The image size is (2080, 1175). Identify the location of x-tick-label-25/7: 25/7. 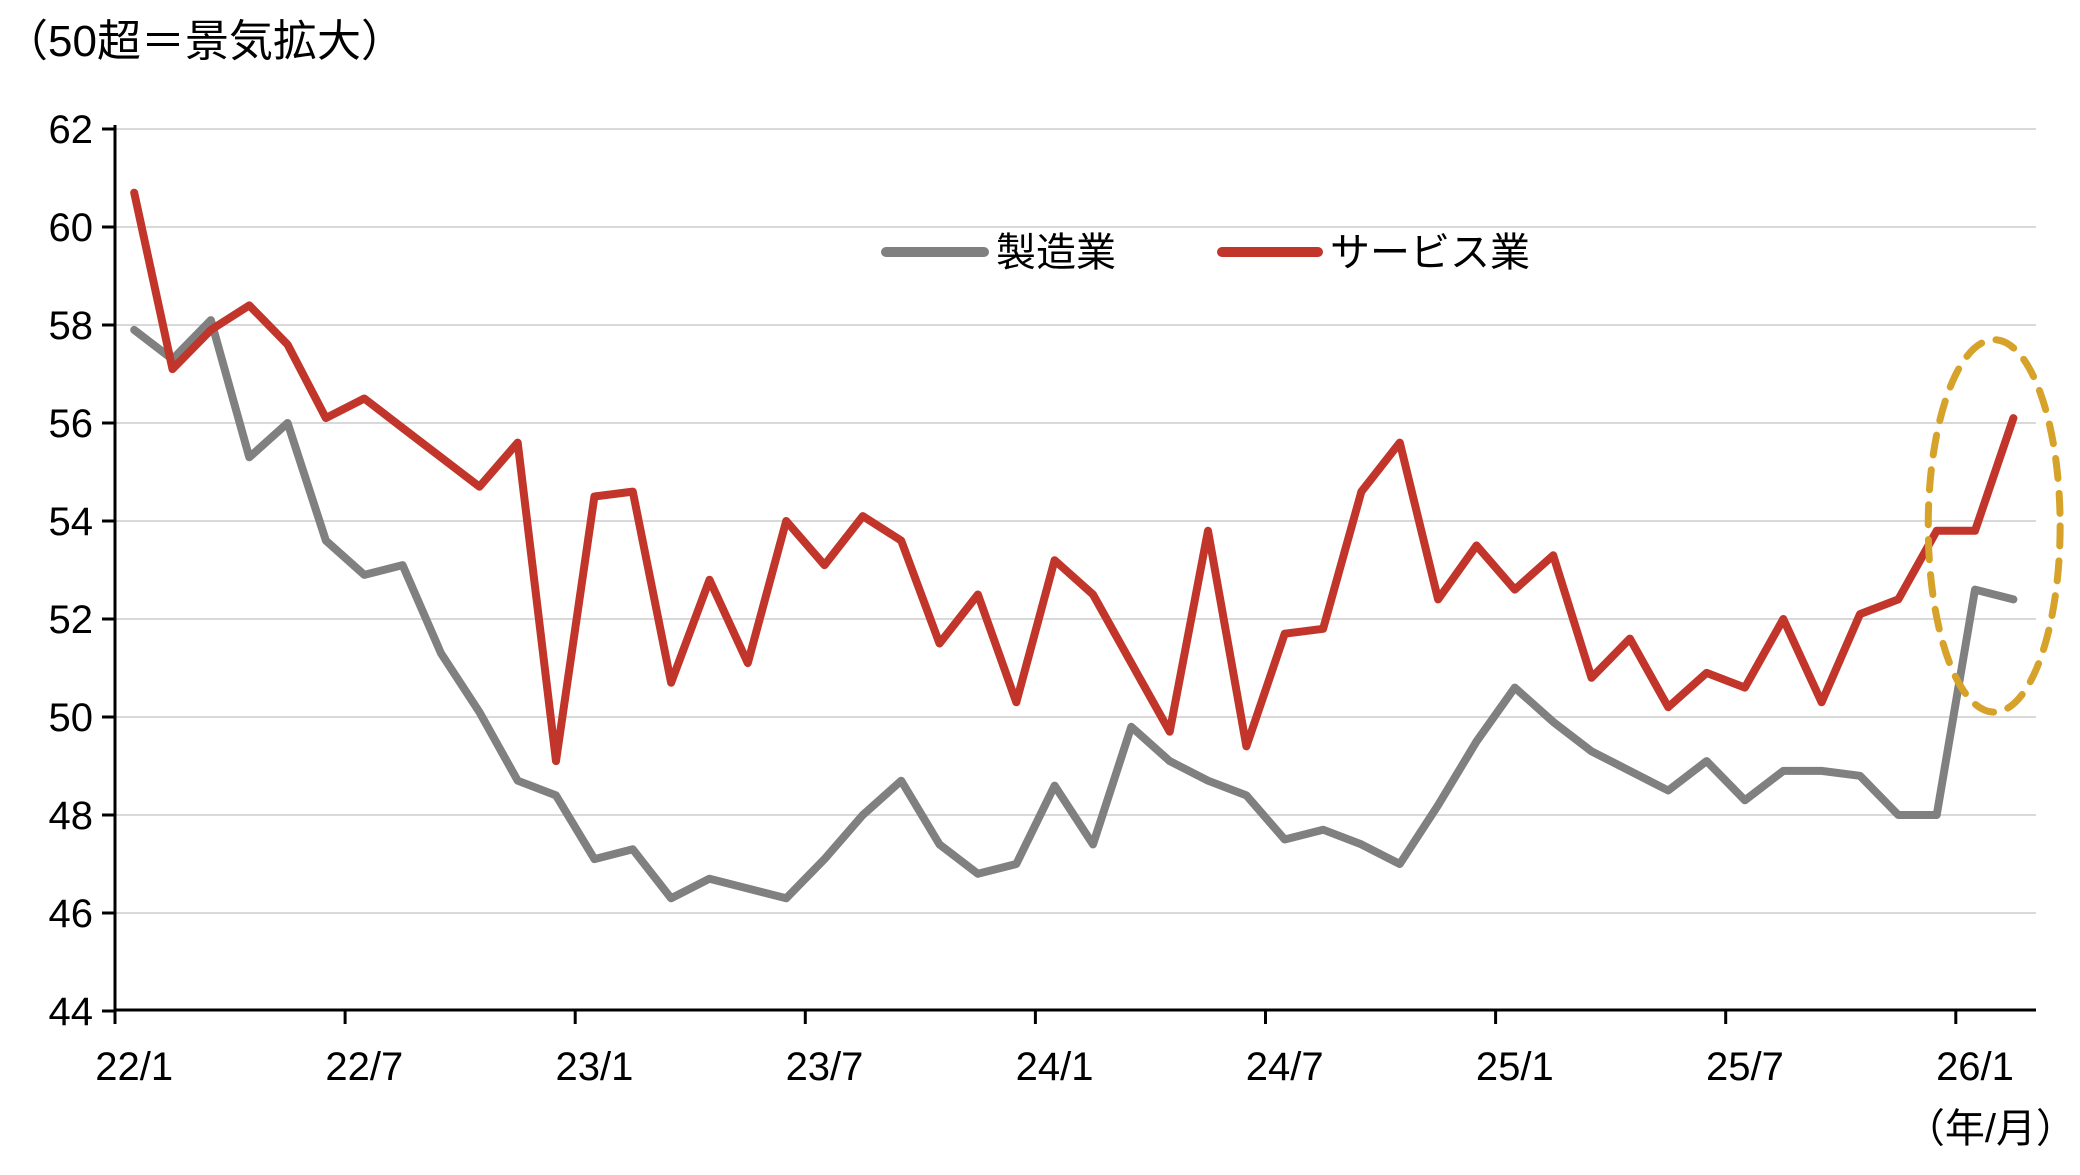
(1745, 1067).